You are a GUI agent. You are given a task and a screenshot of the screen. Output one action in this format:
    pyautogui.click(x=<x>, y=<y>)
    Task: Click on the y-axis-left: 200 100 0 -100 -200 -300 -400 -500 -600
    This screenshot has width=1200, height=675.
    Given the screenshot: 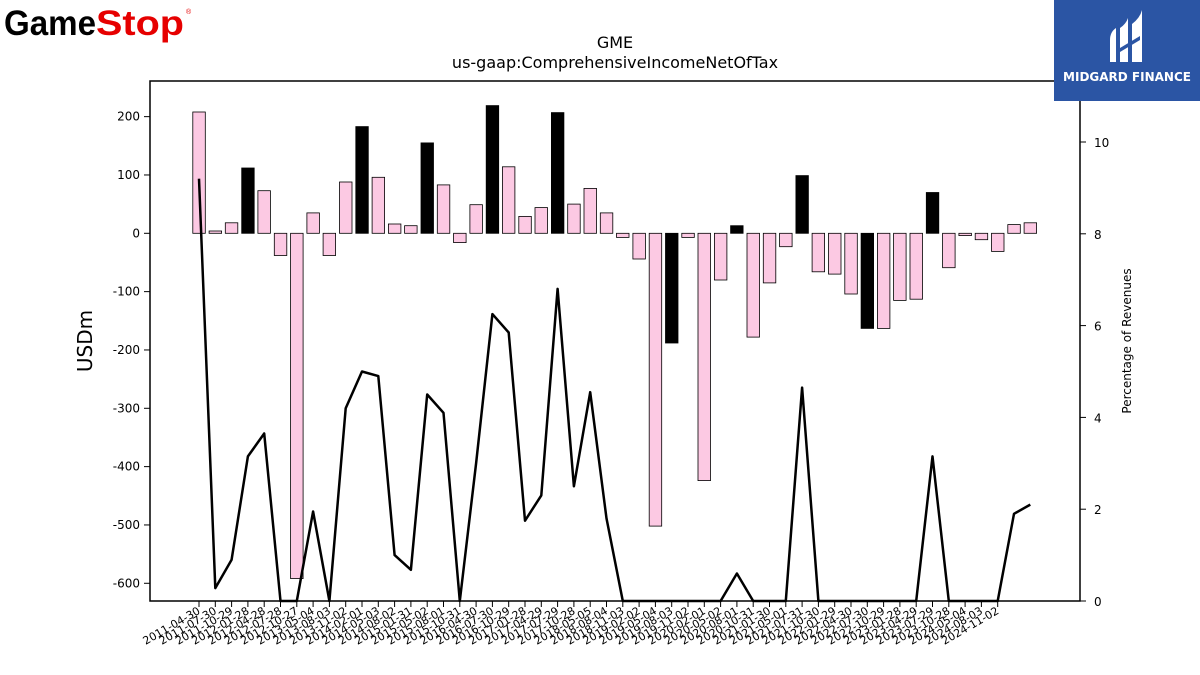 What is the action you would take?
    pyautogui.click(x=131, y=350)
    